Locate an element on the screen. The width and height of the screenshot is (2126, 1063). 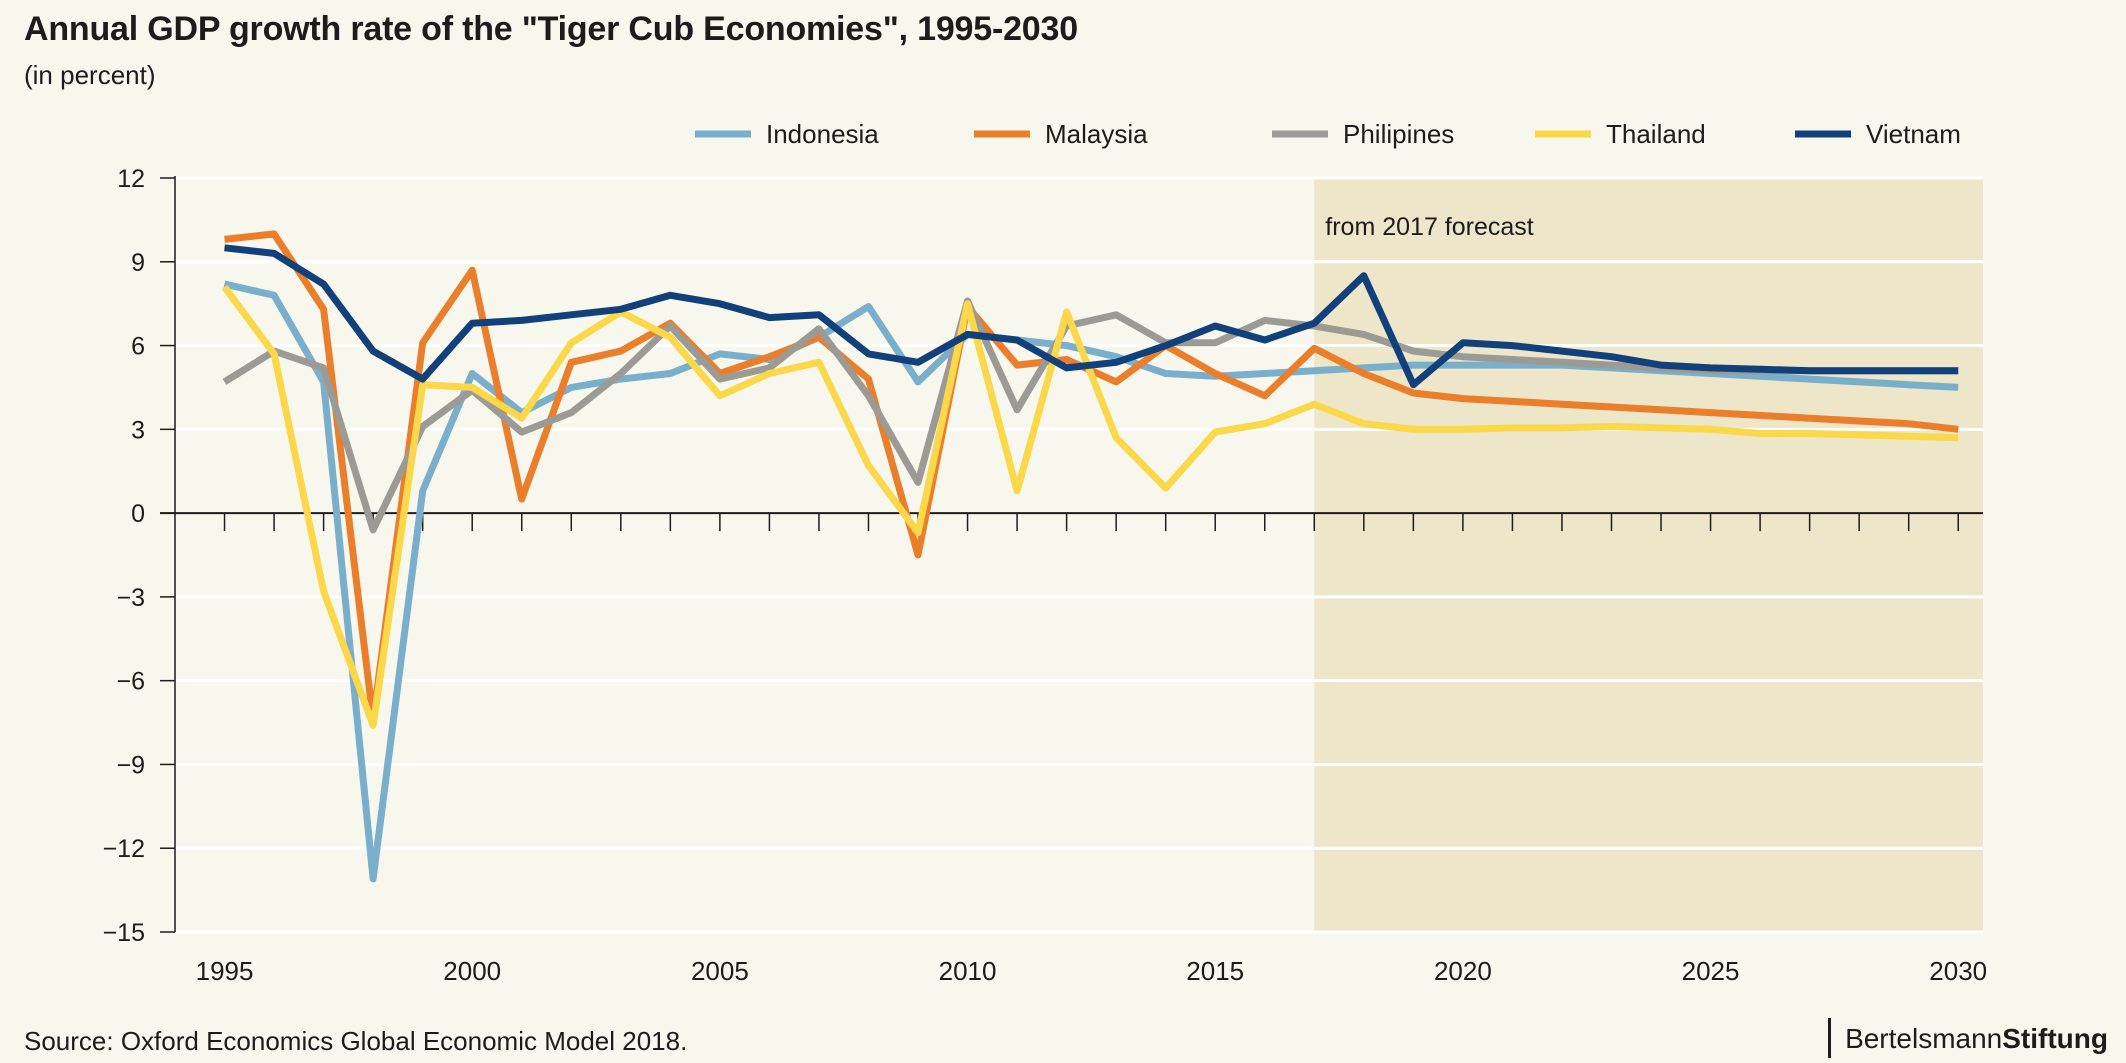
series-line-vietnam is located at coordinates (1091, 316).